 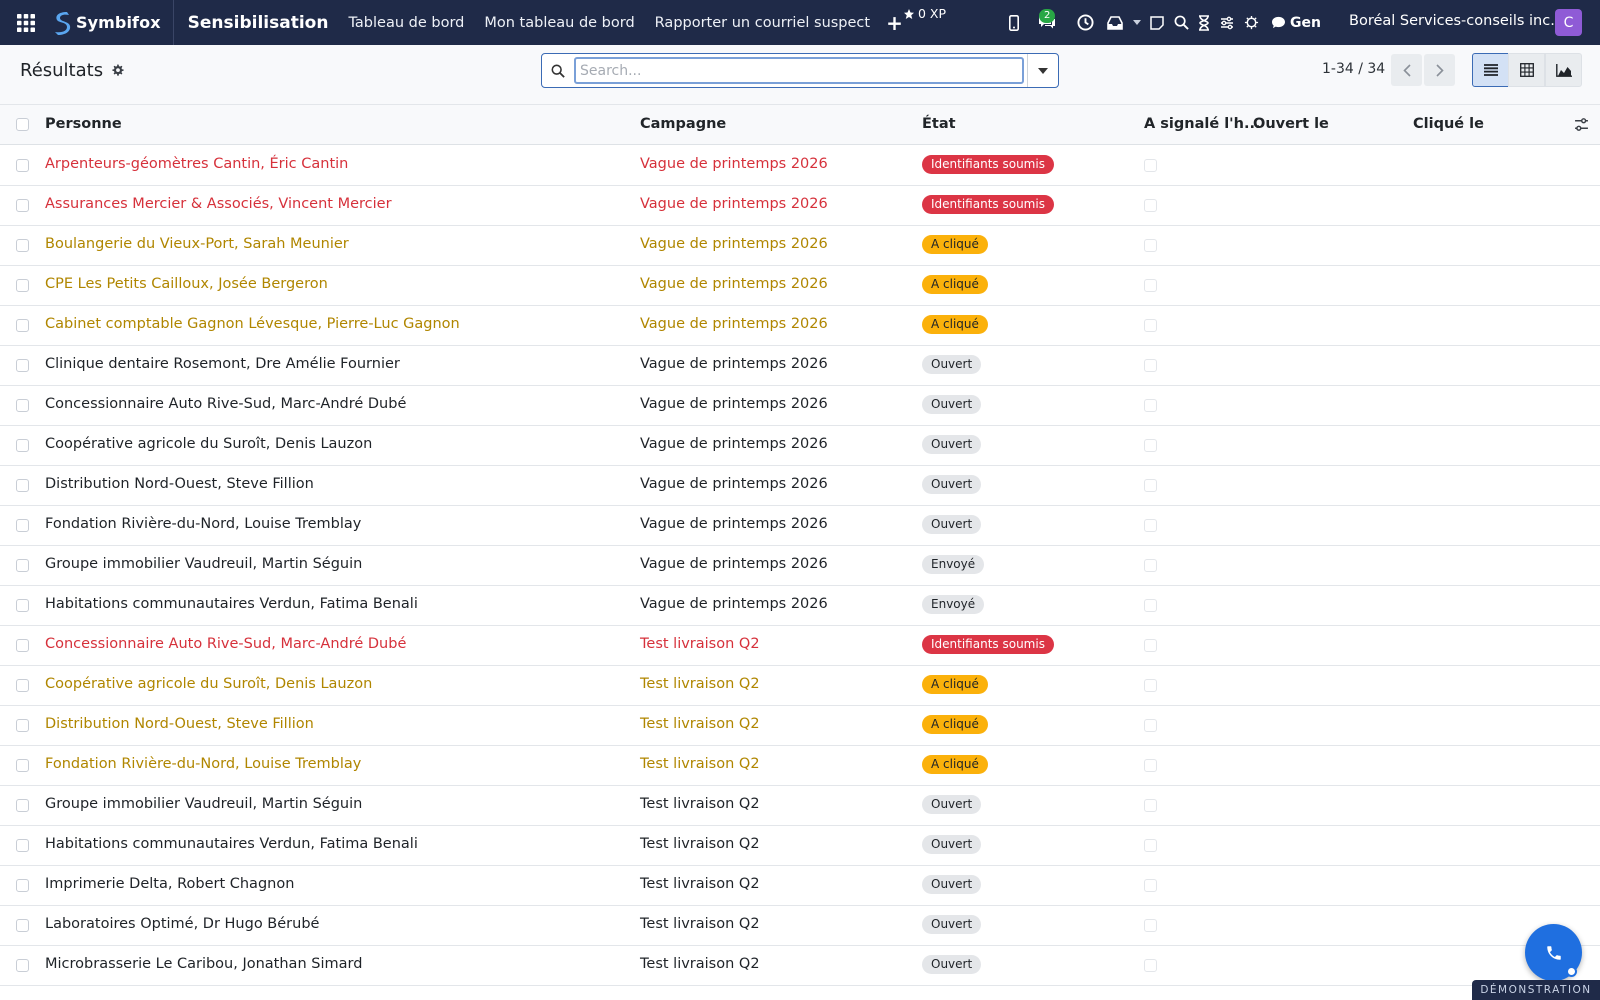 I want to click on search-input, so click(x=799, y=70).